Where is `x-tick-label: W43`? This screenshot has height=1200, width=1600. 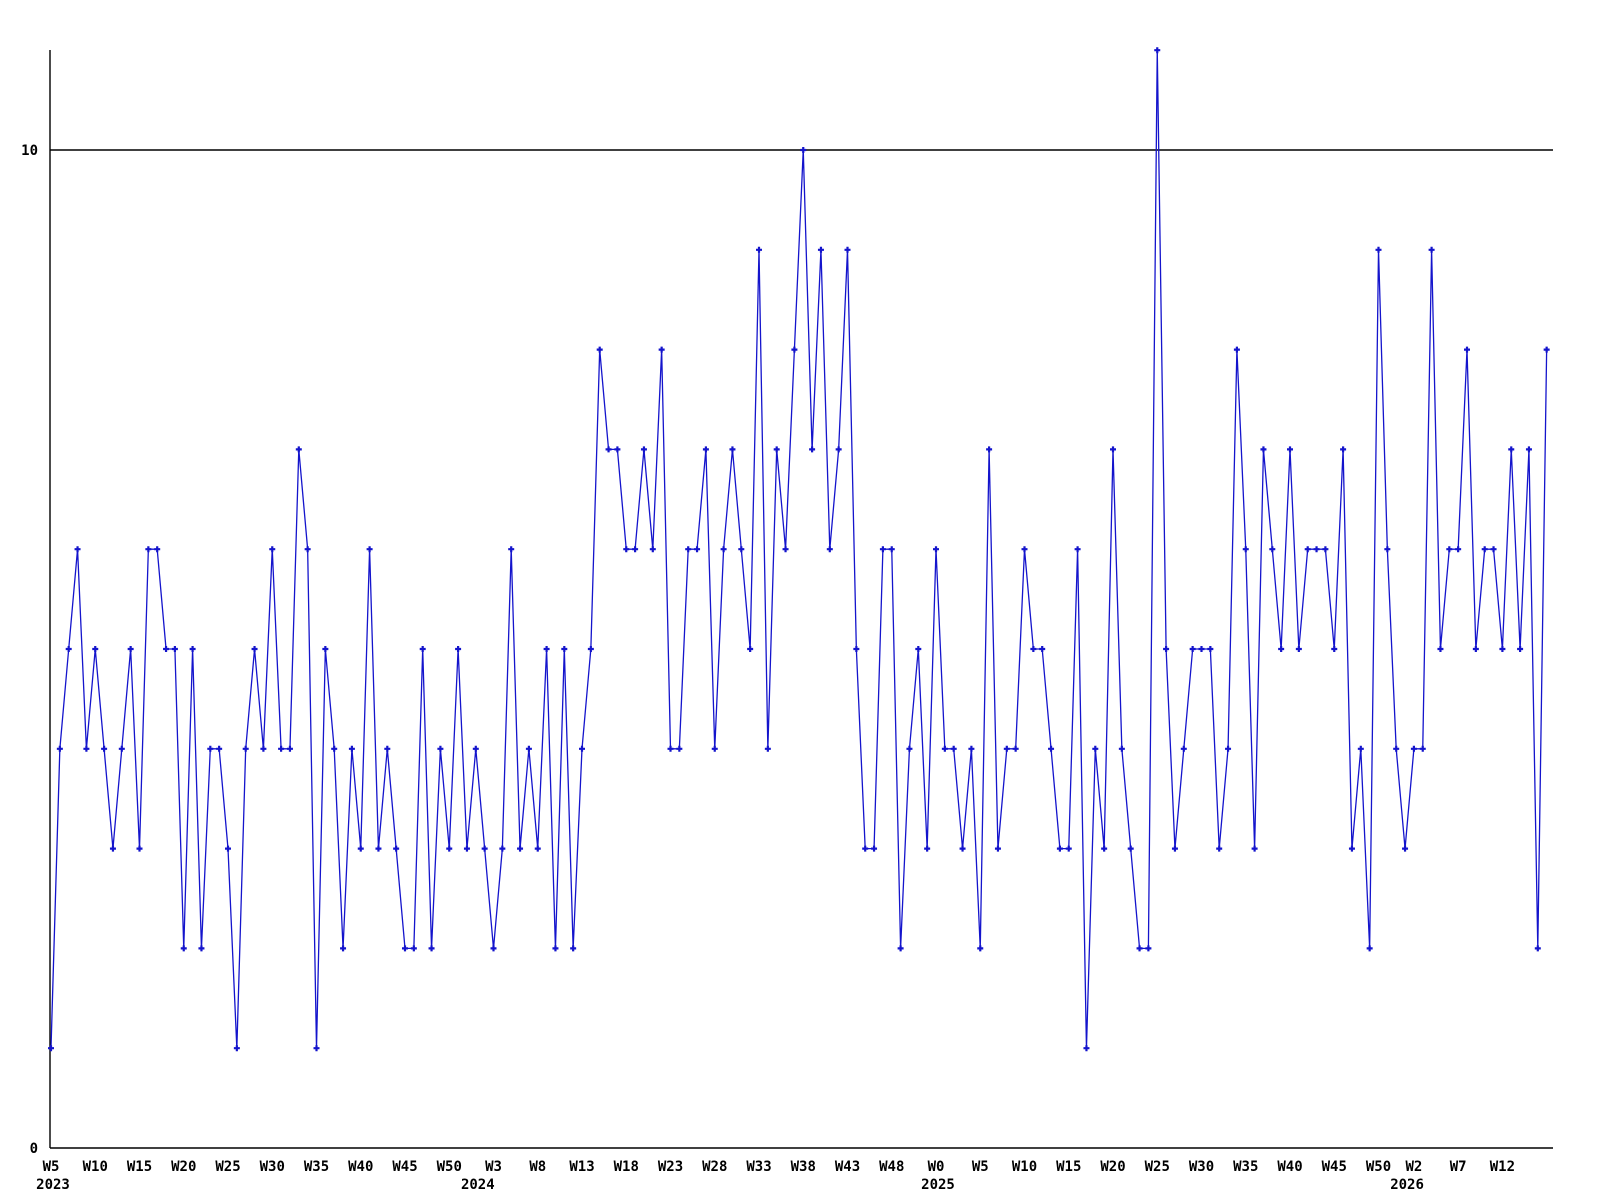
x-tick-label: W43 is located at coordinates (847, 1167).